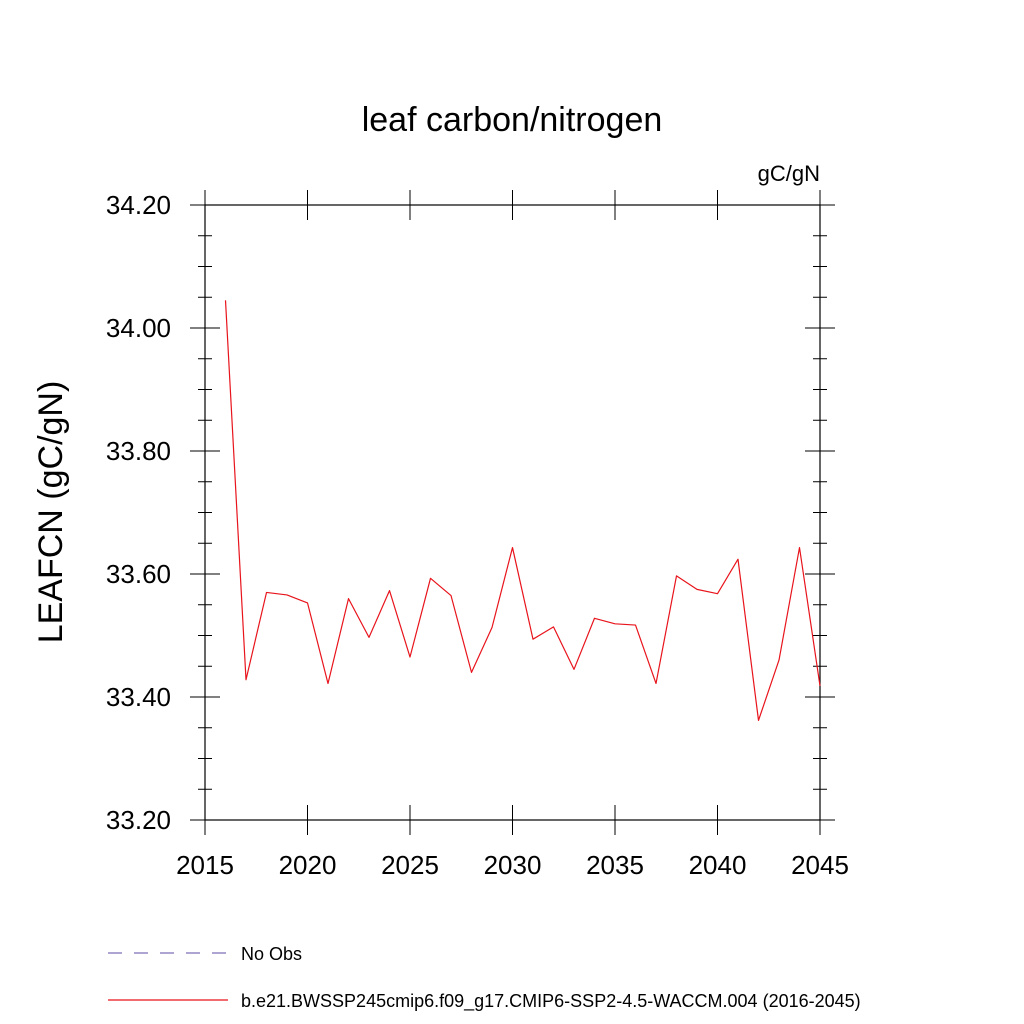 This screenshot has width=1024, height=1024. What do you see at coordinates (308, 865) in the screenshot?
I see `x-tick-label: 2020` at bounding box center [308, 865].